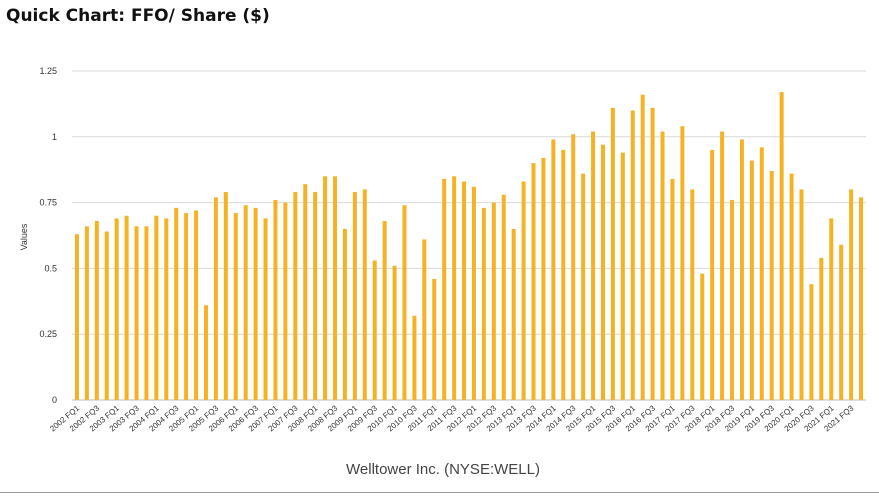  What do you see at coordinates (48, 71) in the screenshot?
I see `y-tick-label: 1.25` at bounding box center [48, 71].